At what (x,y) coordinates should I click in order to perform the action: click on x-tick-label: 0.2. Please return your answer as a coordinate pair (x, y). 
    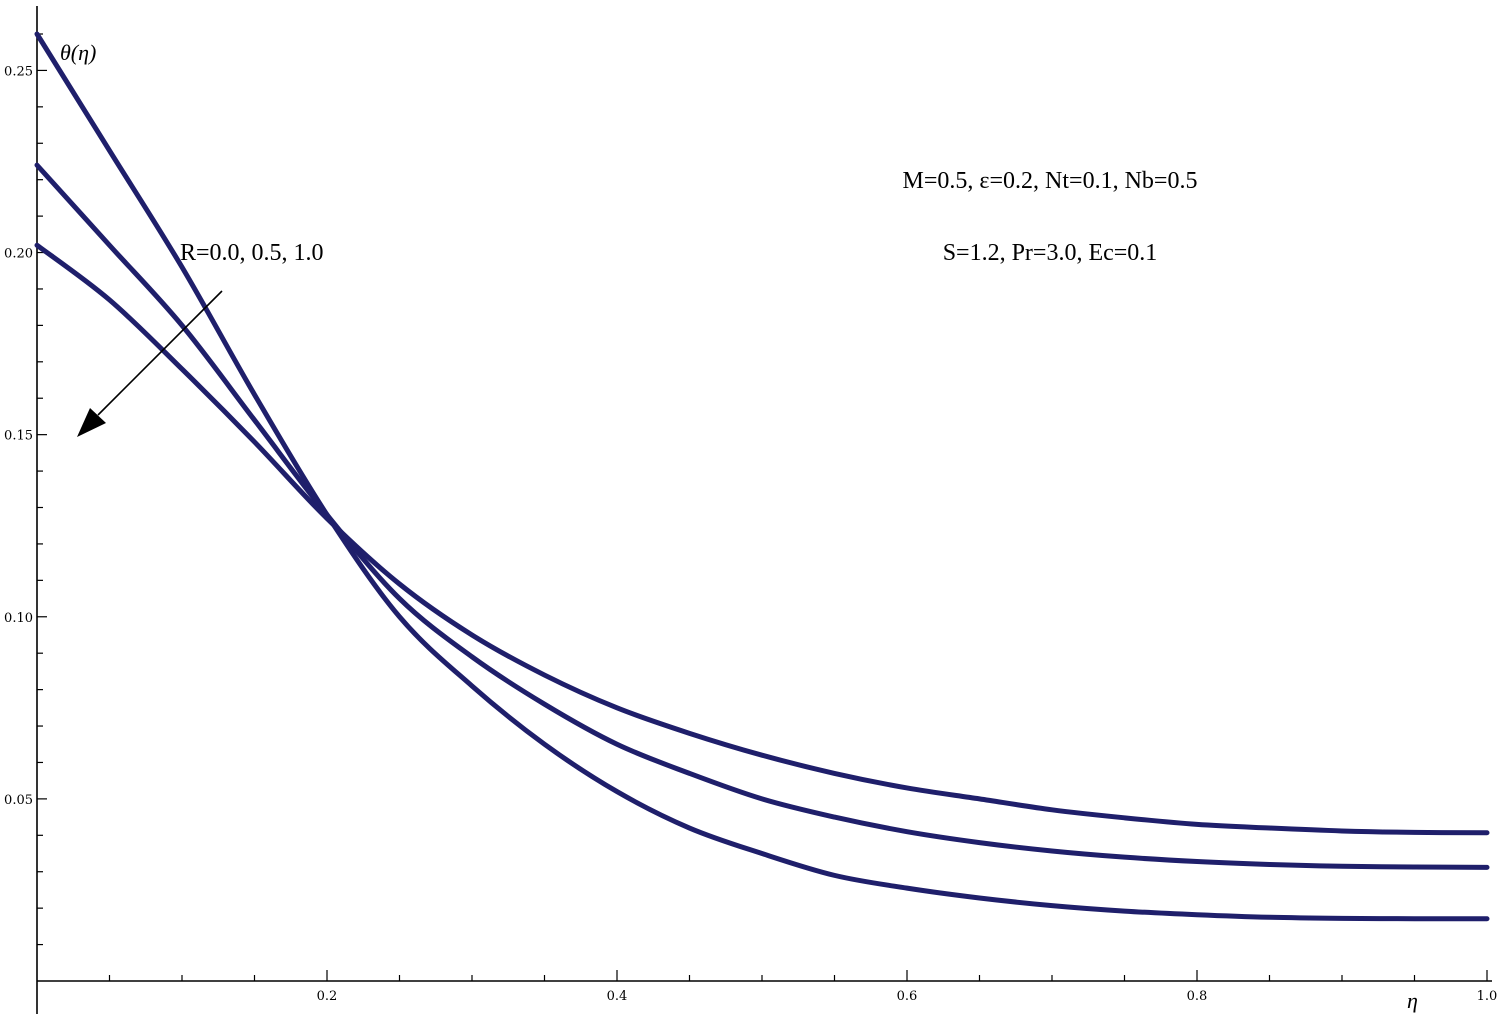
    Looking at the image, I should click on (327, 996).